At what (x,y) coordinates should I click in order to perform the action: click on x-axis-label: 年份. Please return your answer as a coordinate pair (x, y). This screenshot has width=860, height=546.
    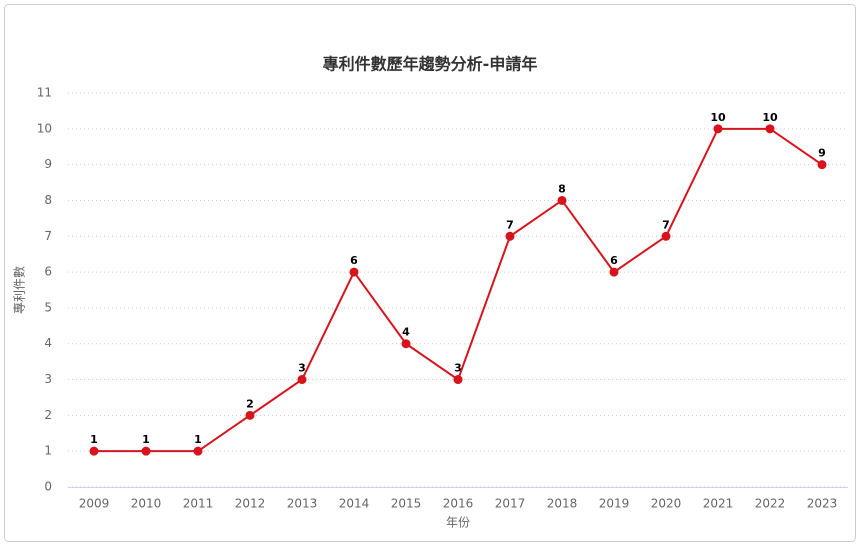
    Looking at the image, I should click on (458, 523).